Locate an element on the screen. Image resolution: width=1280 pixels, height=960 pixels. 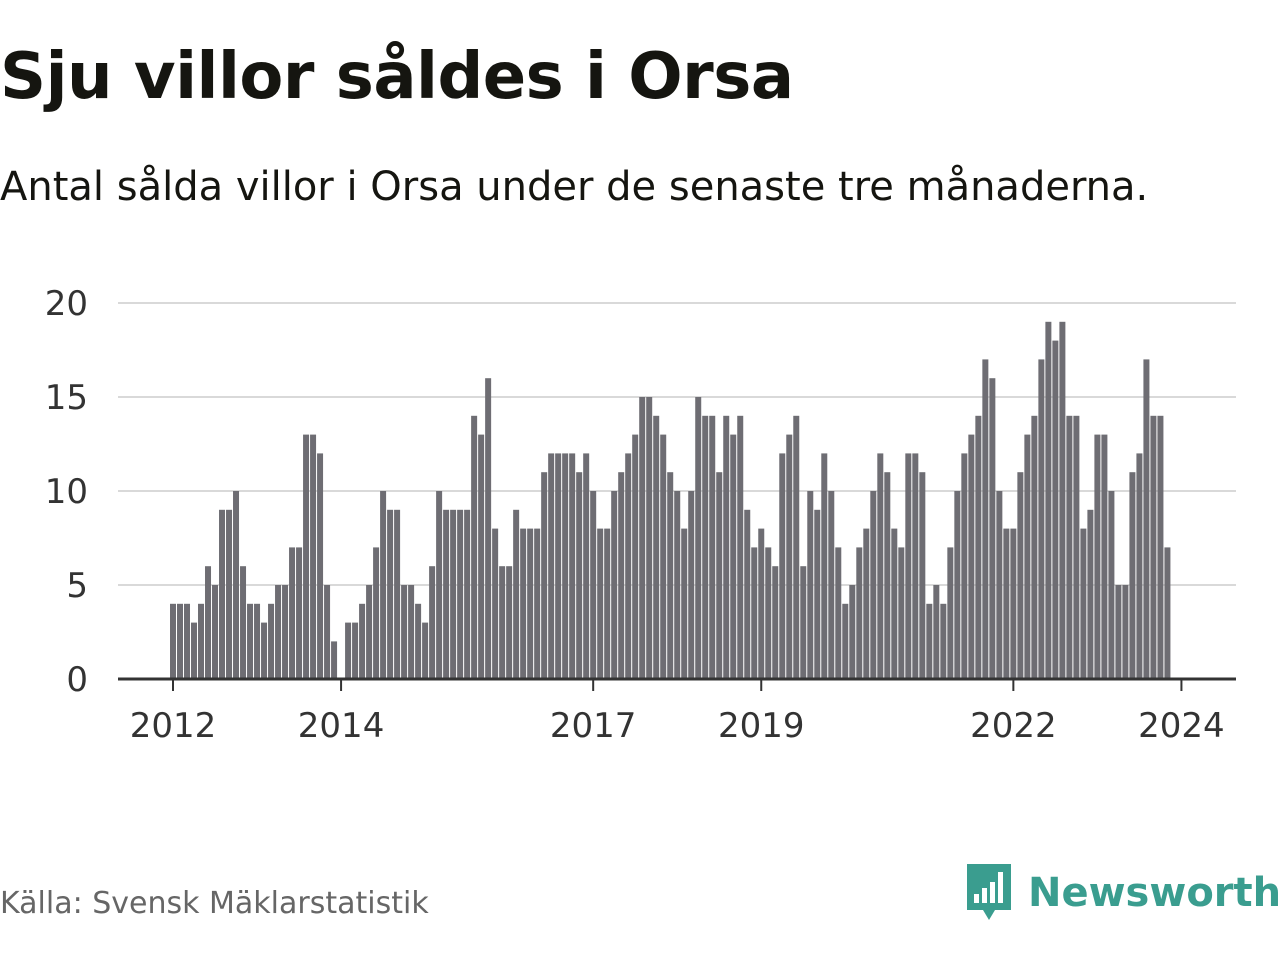
source-note: Källa: Svensk Mäklarstatistik is located at coordinates (214, 903).